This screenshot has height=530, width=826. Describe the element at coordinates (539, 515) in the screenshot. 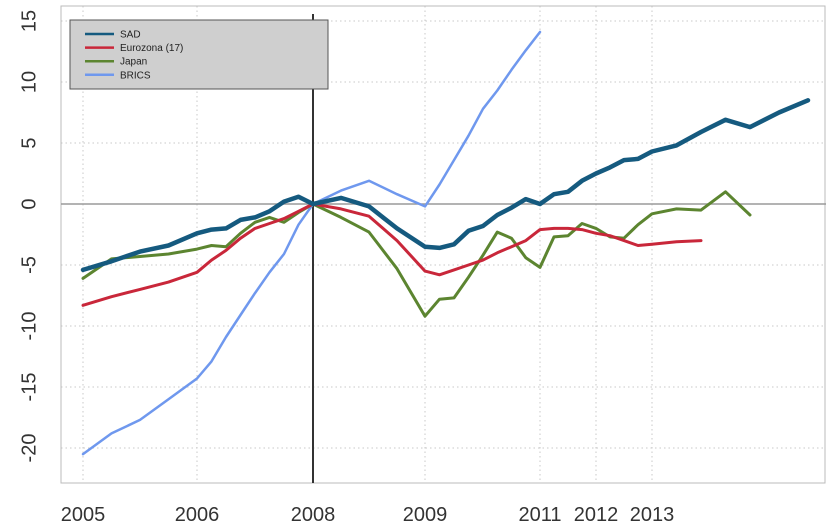

I see `x-tick-label: 2011` at that location.